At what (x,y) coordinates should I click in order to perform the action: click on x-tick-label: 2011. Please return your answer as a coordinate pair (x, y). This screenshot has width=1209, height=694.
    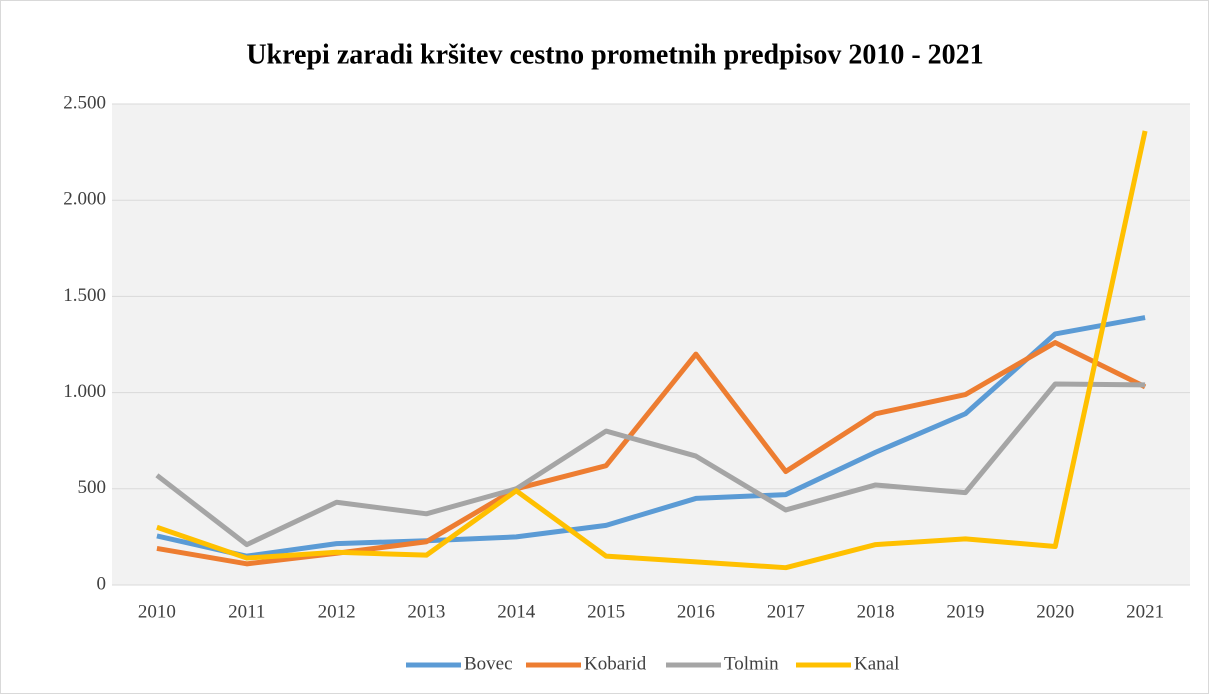
    Looking at the image, I should click on (246, 611).